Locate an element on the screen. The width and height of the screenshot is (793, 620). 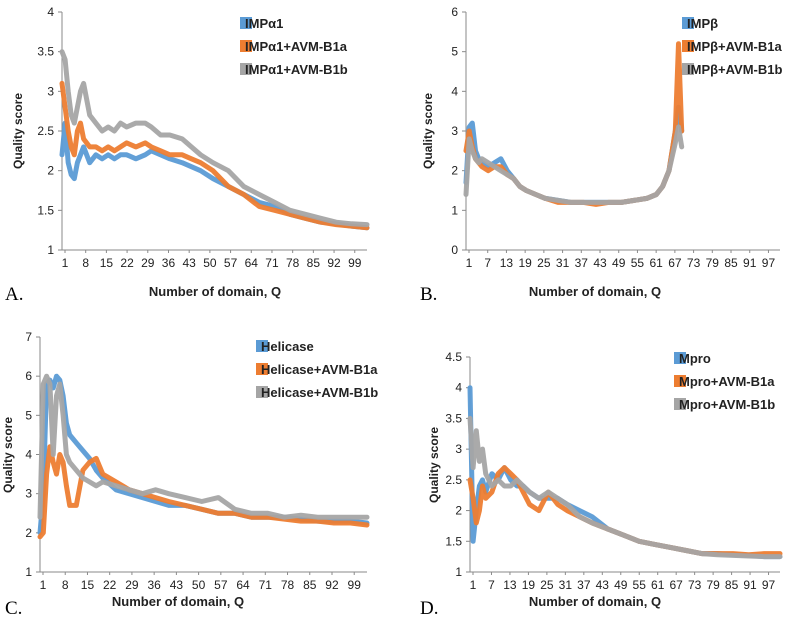
y-tick-label: 7 is located at coordinates (28, 337).